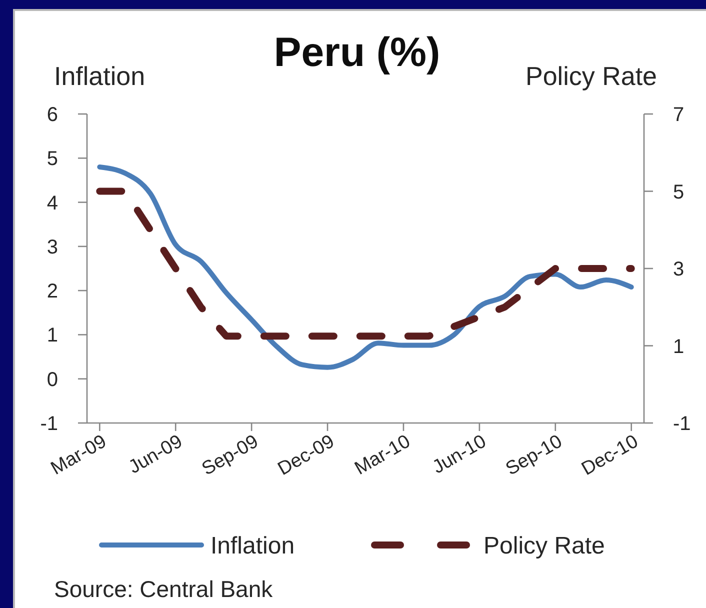  Describe the element at coordinates (100, 76) in the screenshot. I see `y-axis-title: Inflation` at that location.